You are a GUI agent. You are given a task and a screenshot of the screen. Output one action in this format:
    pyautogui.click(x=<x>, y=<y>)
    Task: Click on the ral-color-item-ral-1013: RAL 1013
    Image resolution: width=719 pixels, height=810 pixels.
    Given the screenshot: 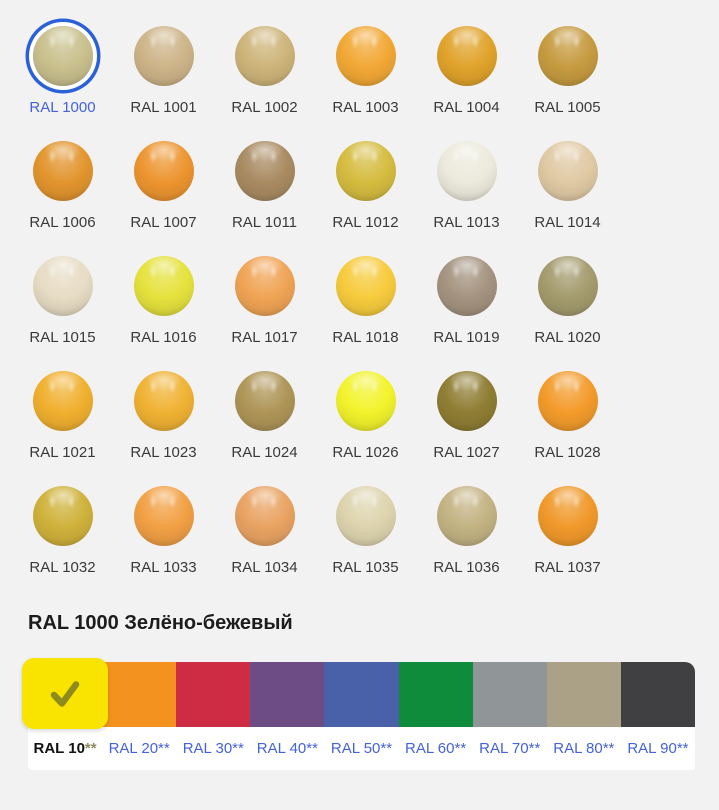 What is the action you would take?
    pyautogui.click(x=466, y=182)
    